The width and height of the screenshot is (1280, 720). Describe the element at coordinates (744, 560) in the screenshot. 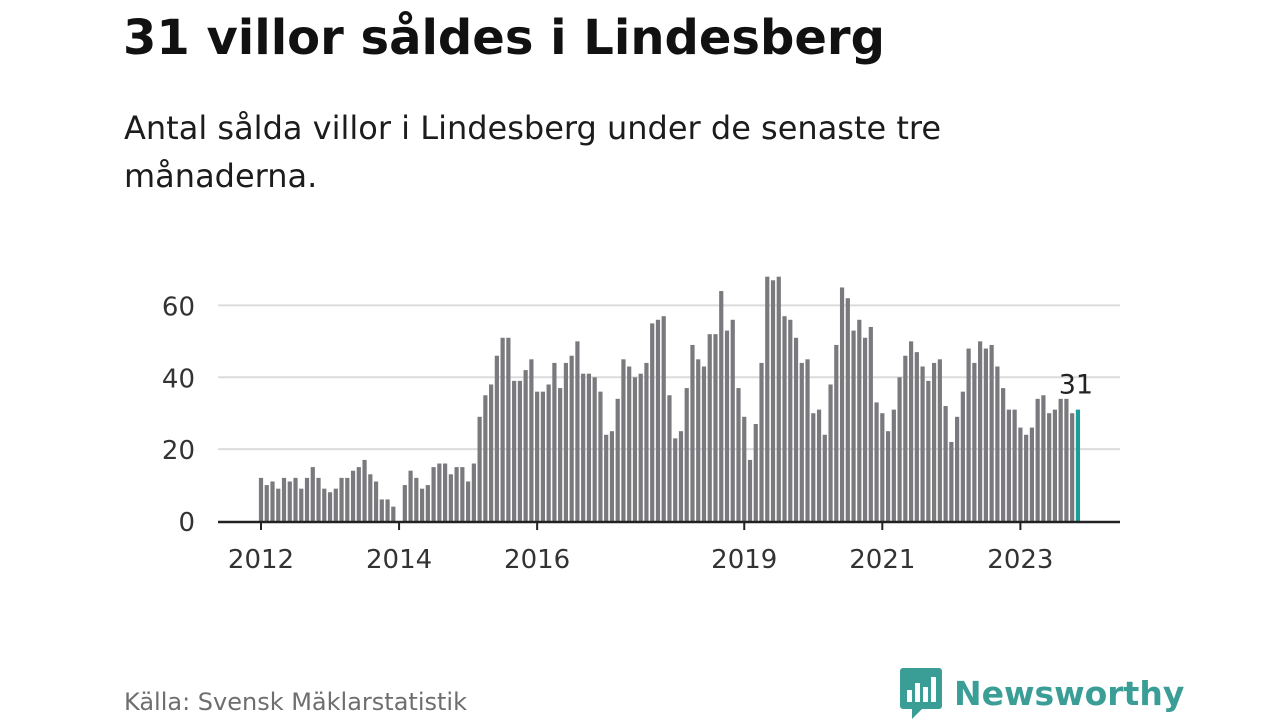

I see `x-tick-label: 2019` at that location.